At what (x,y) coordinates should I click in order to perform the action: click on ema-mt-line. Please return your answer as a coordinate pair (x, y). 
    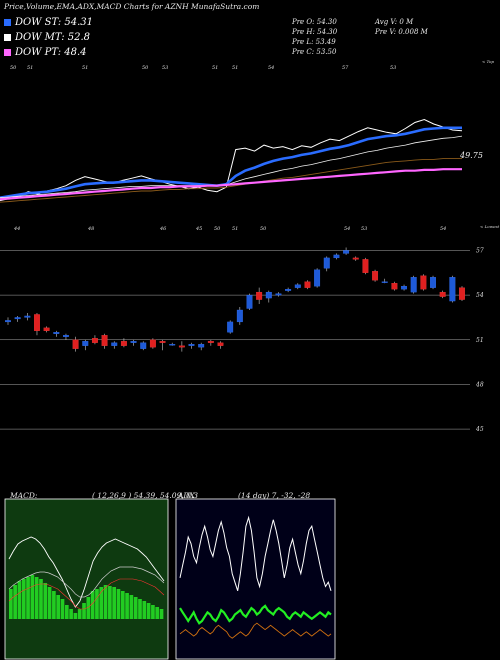
    Looking at the image, I should click on (231, 167).